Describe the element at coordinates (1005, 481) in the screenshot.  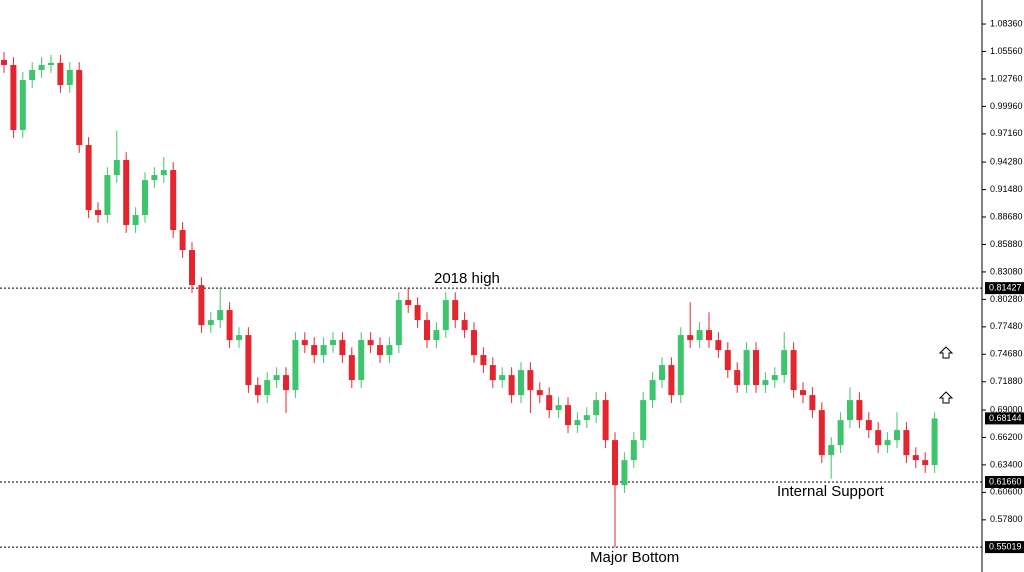
I see `level-label: 0.61660` at that location.